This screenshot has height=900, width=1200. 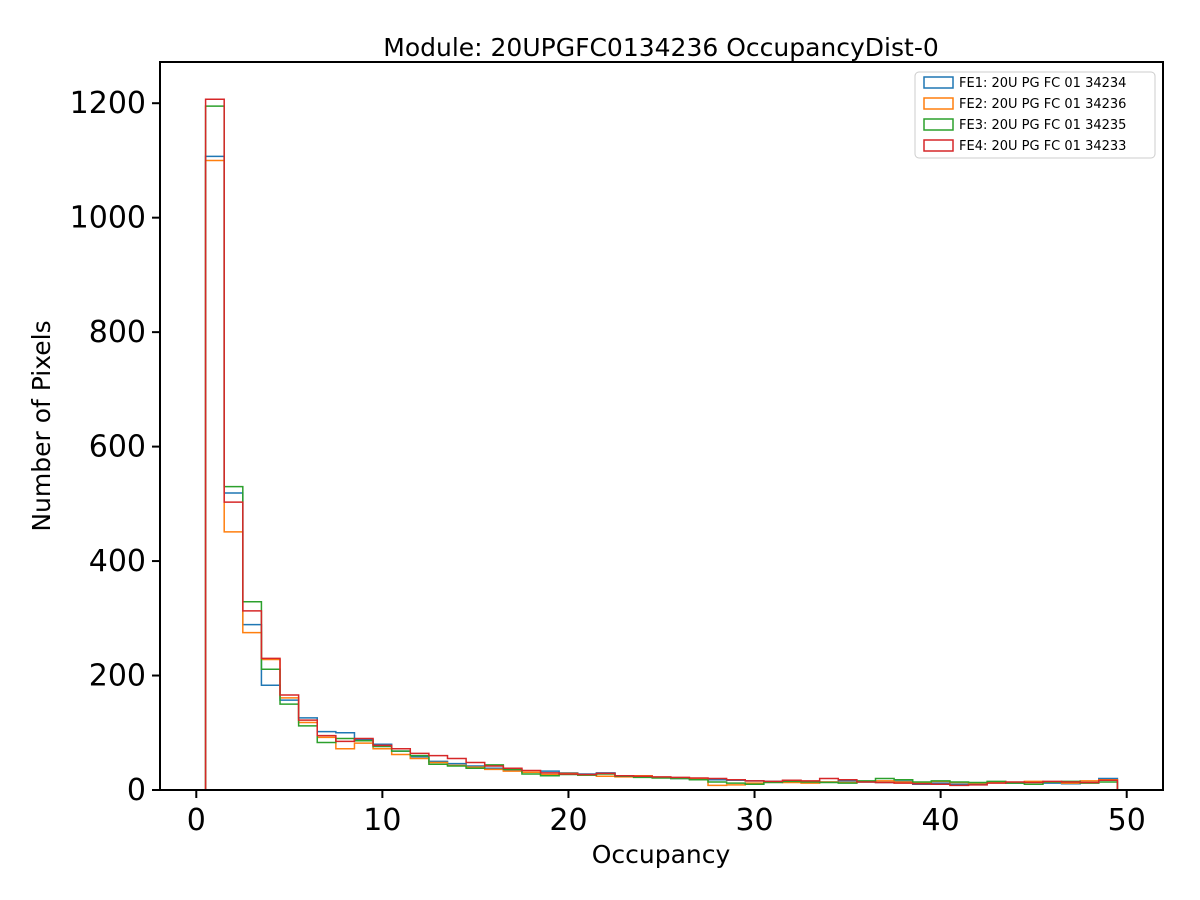 I want to click on y-axis-label: Number of Pixels, so click(x=41, y=425).